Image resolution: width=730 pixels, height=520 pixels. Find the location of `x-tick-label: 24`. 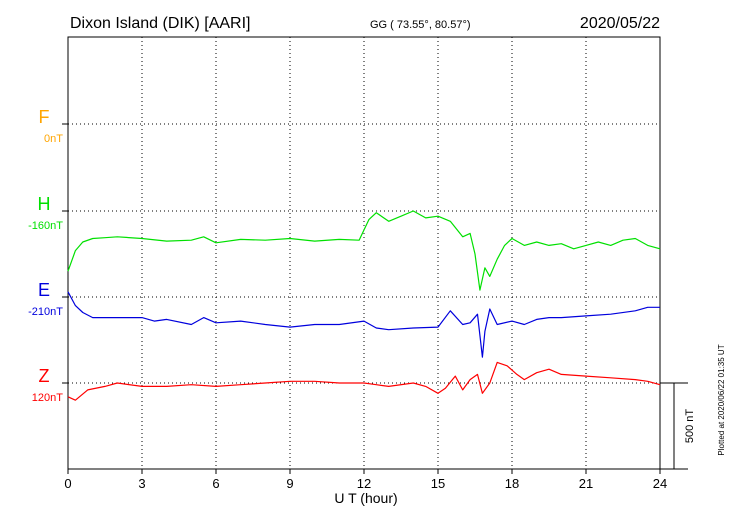

x-tick-label: 24 is located at coordinates (660, 483).